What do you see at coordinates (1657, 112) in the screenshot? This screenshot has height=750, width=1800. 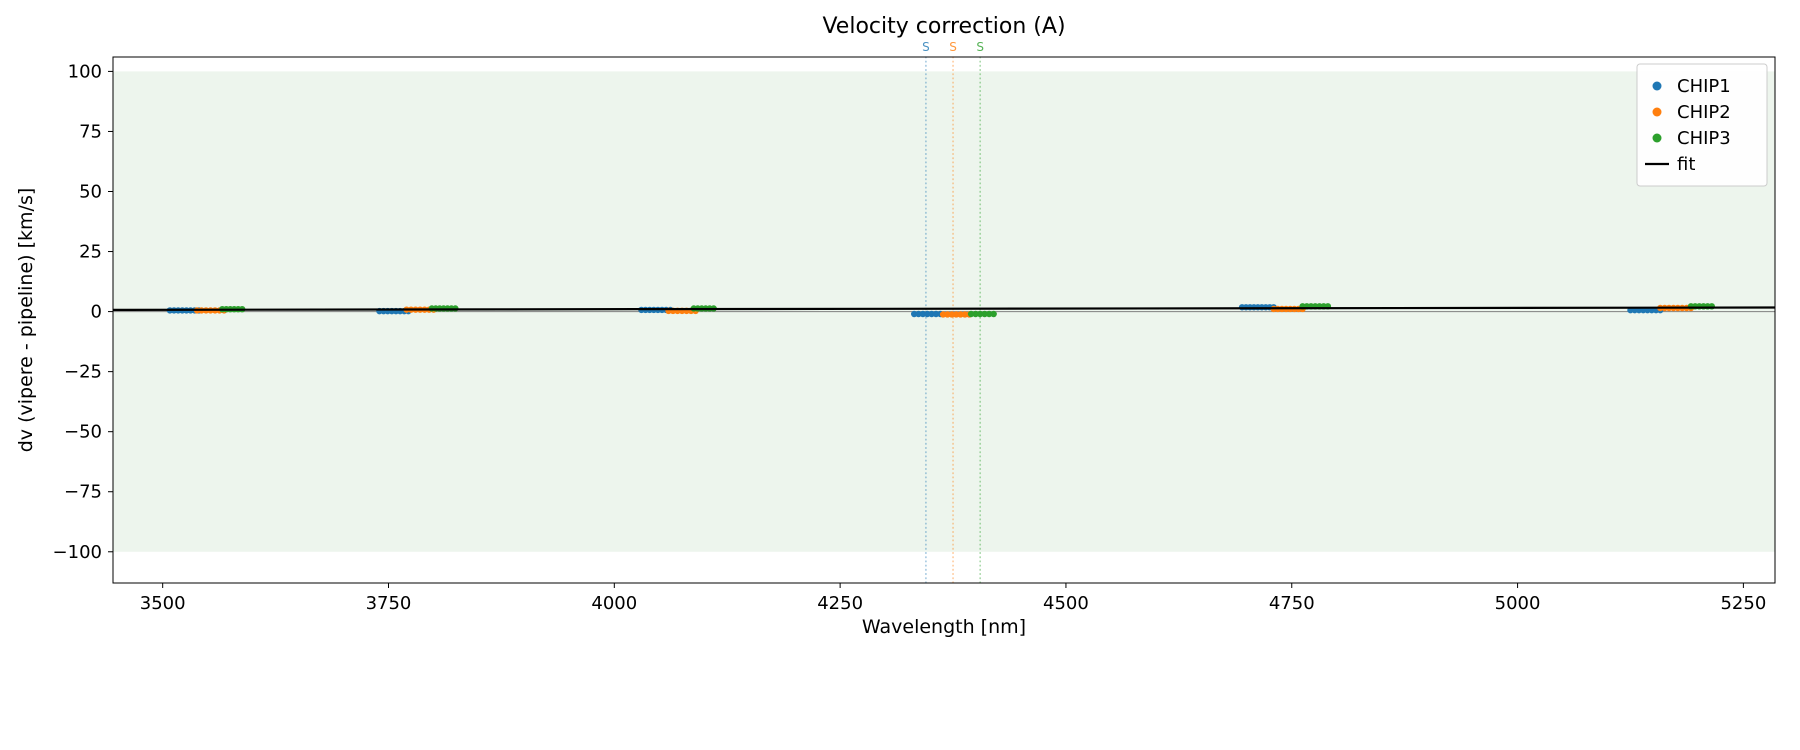 I see `legend-marker-CHIP2` at bounding box center [1657, 112].